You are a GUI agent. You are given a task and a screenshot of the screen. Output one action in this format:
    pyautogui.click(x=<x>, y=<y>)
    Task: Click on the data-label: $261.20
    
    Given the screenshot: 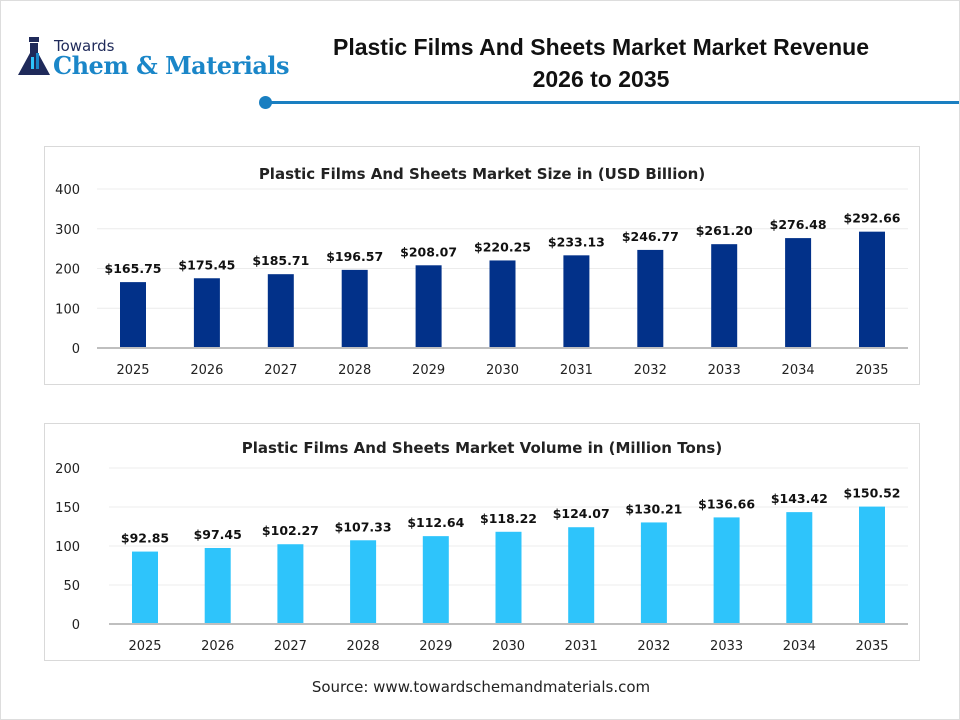 What is the action you would take?
    pyautogui.click(x=724, y=230)
    